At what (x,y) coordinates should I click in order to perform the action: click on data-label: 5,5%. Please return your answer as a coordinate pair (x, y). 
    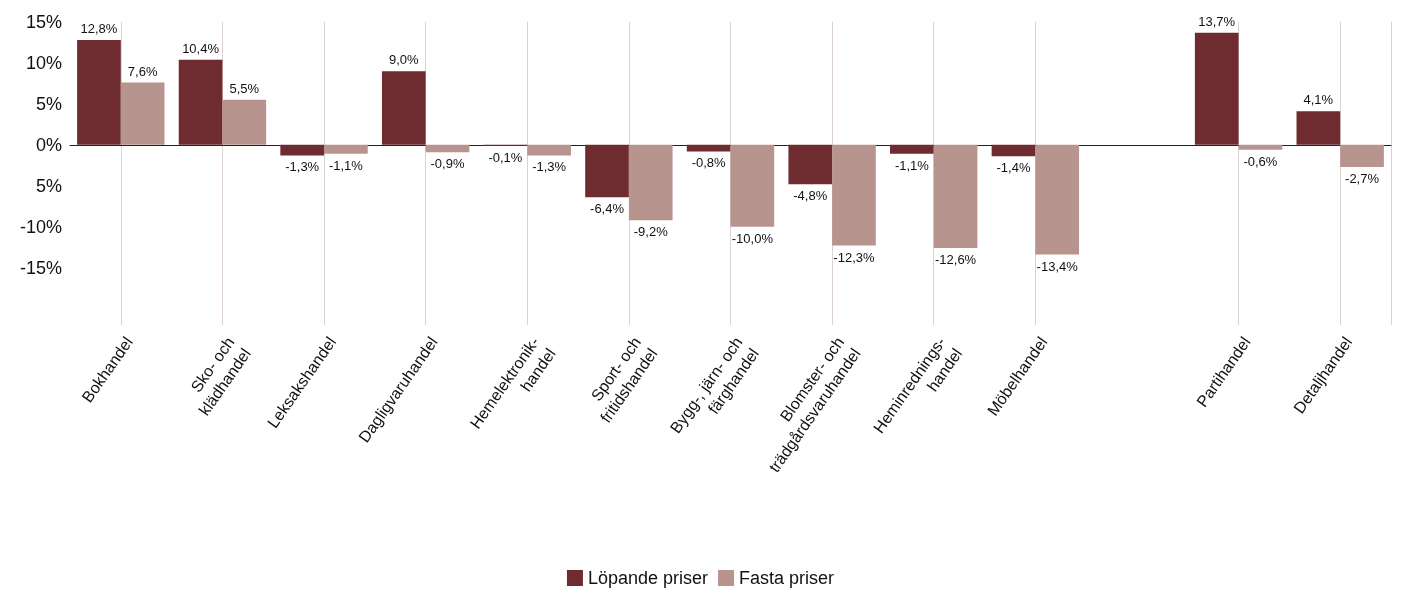
    Looking at the image, I should click on (244, 88).